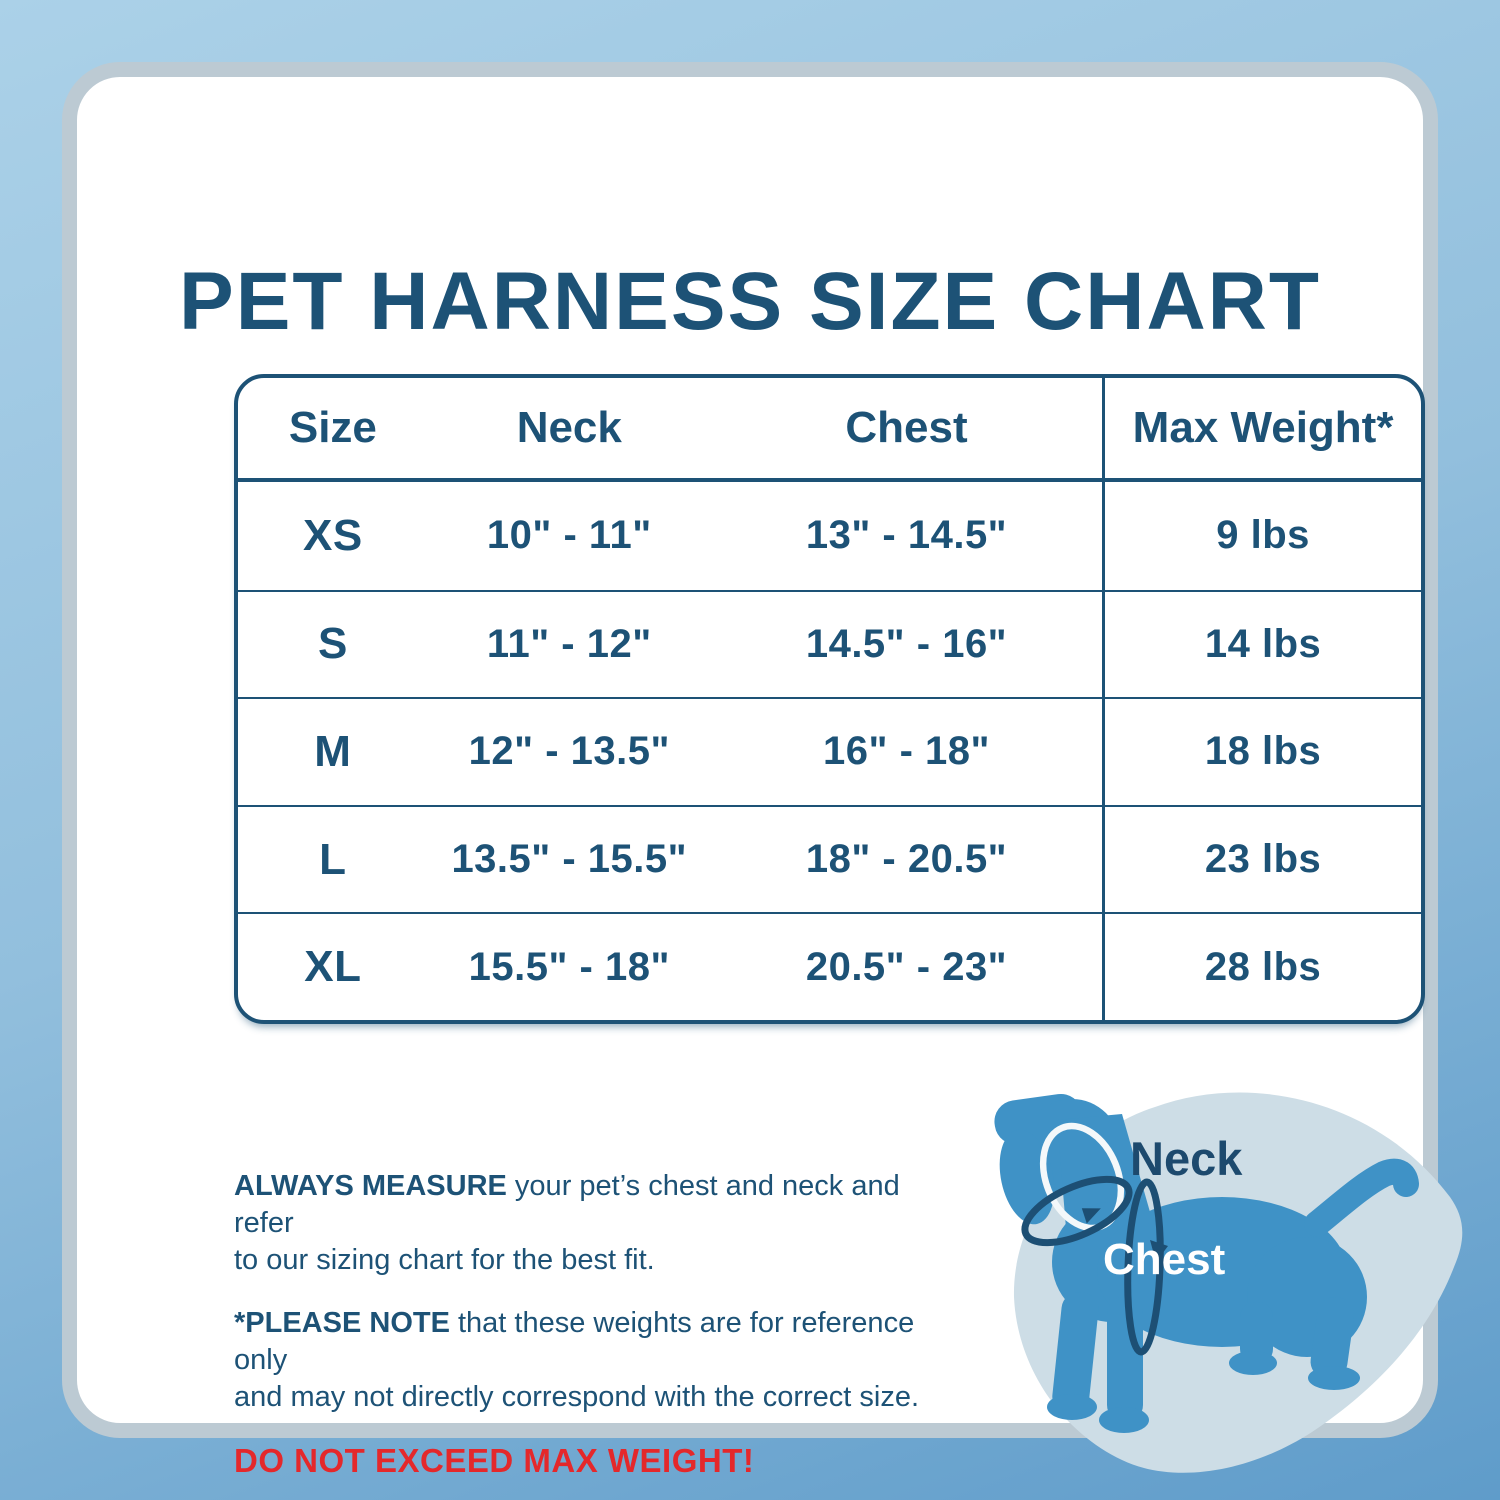  Describe the element at coordinates (494, 1460) in the screenshot. I see `warning-text: DO NOT EXCEED MAX WEIGHT!` at that location.